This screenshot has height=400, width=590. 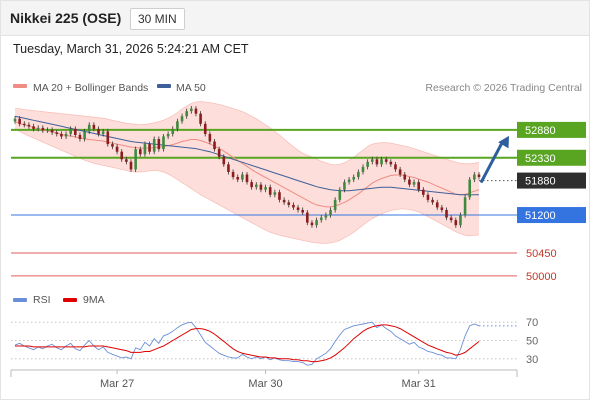 I want to click on time-axis-label: Mar 30, so click(x=265, y=384).